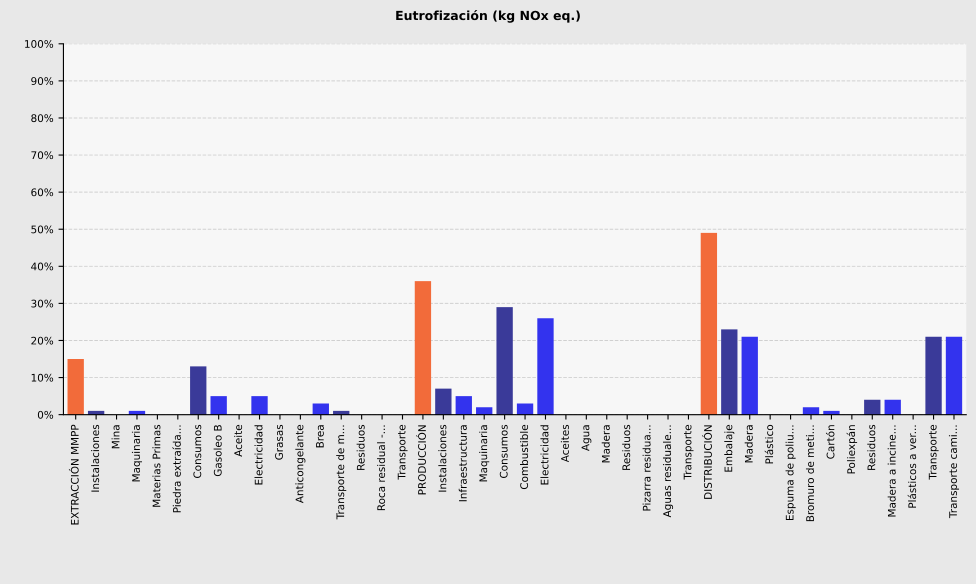 The image size is (976, 584). I want to click on x-tick-label: Brea, so click(320, 436).